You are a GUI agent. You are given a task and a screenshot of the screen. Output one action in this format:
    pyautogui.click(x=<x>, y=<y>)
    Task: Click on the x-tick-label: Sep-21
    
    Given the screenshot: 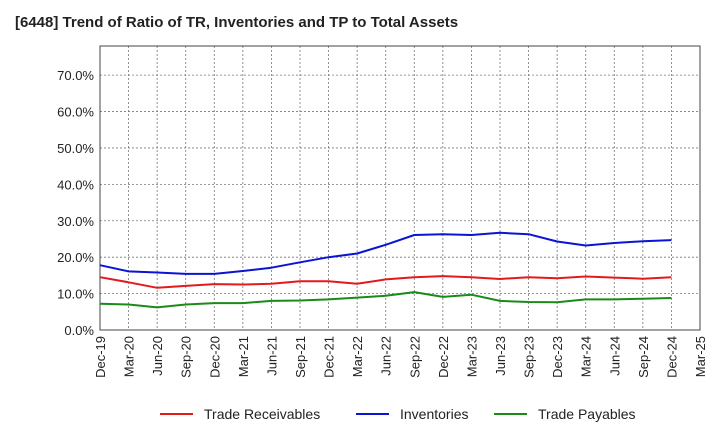 What is the action you would take?
    pyautogui.click(x=300, y=357)
    